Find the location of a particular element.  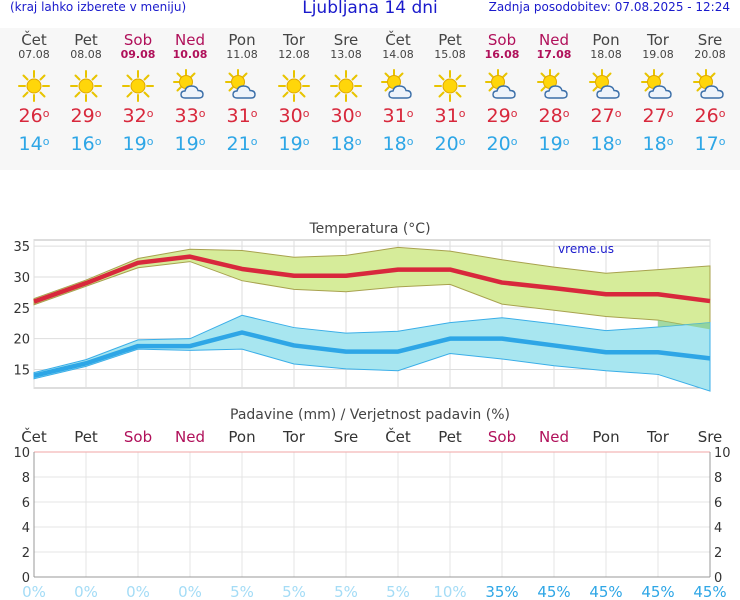

forecast-day: Ned 17.08 28o 19o is located at coordinates (554, 94).